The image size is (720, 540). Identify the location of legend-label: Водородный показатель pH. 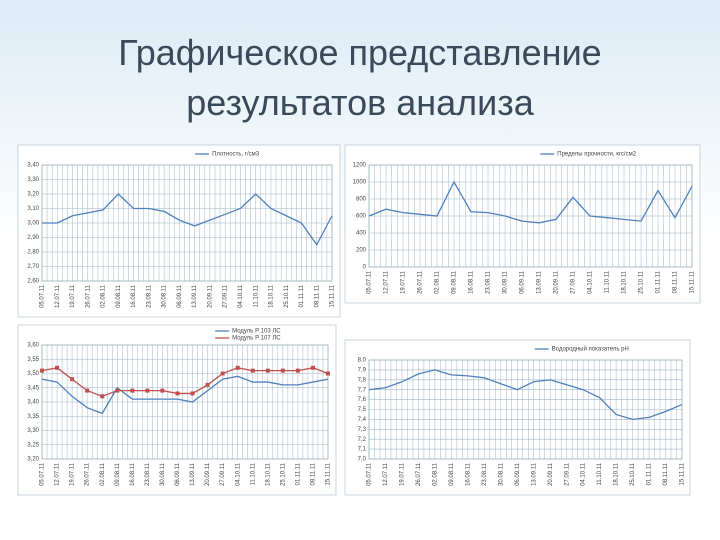
(590, 349).